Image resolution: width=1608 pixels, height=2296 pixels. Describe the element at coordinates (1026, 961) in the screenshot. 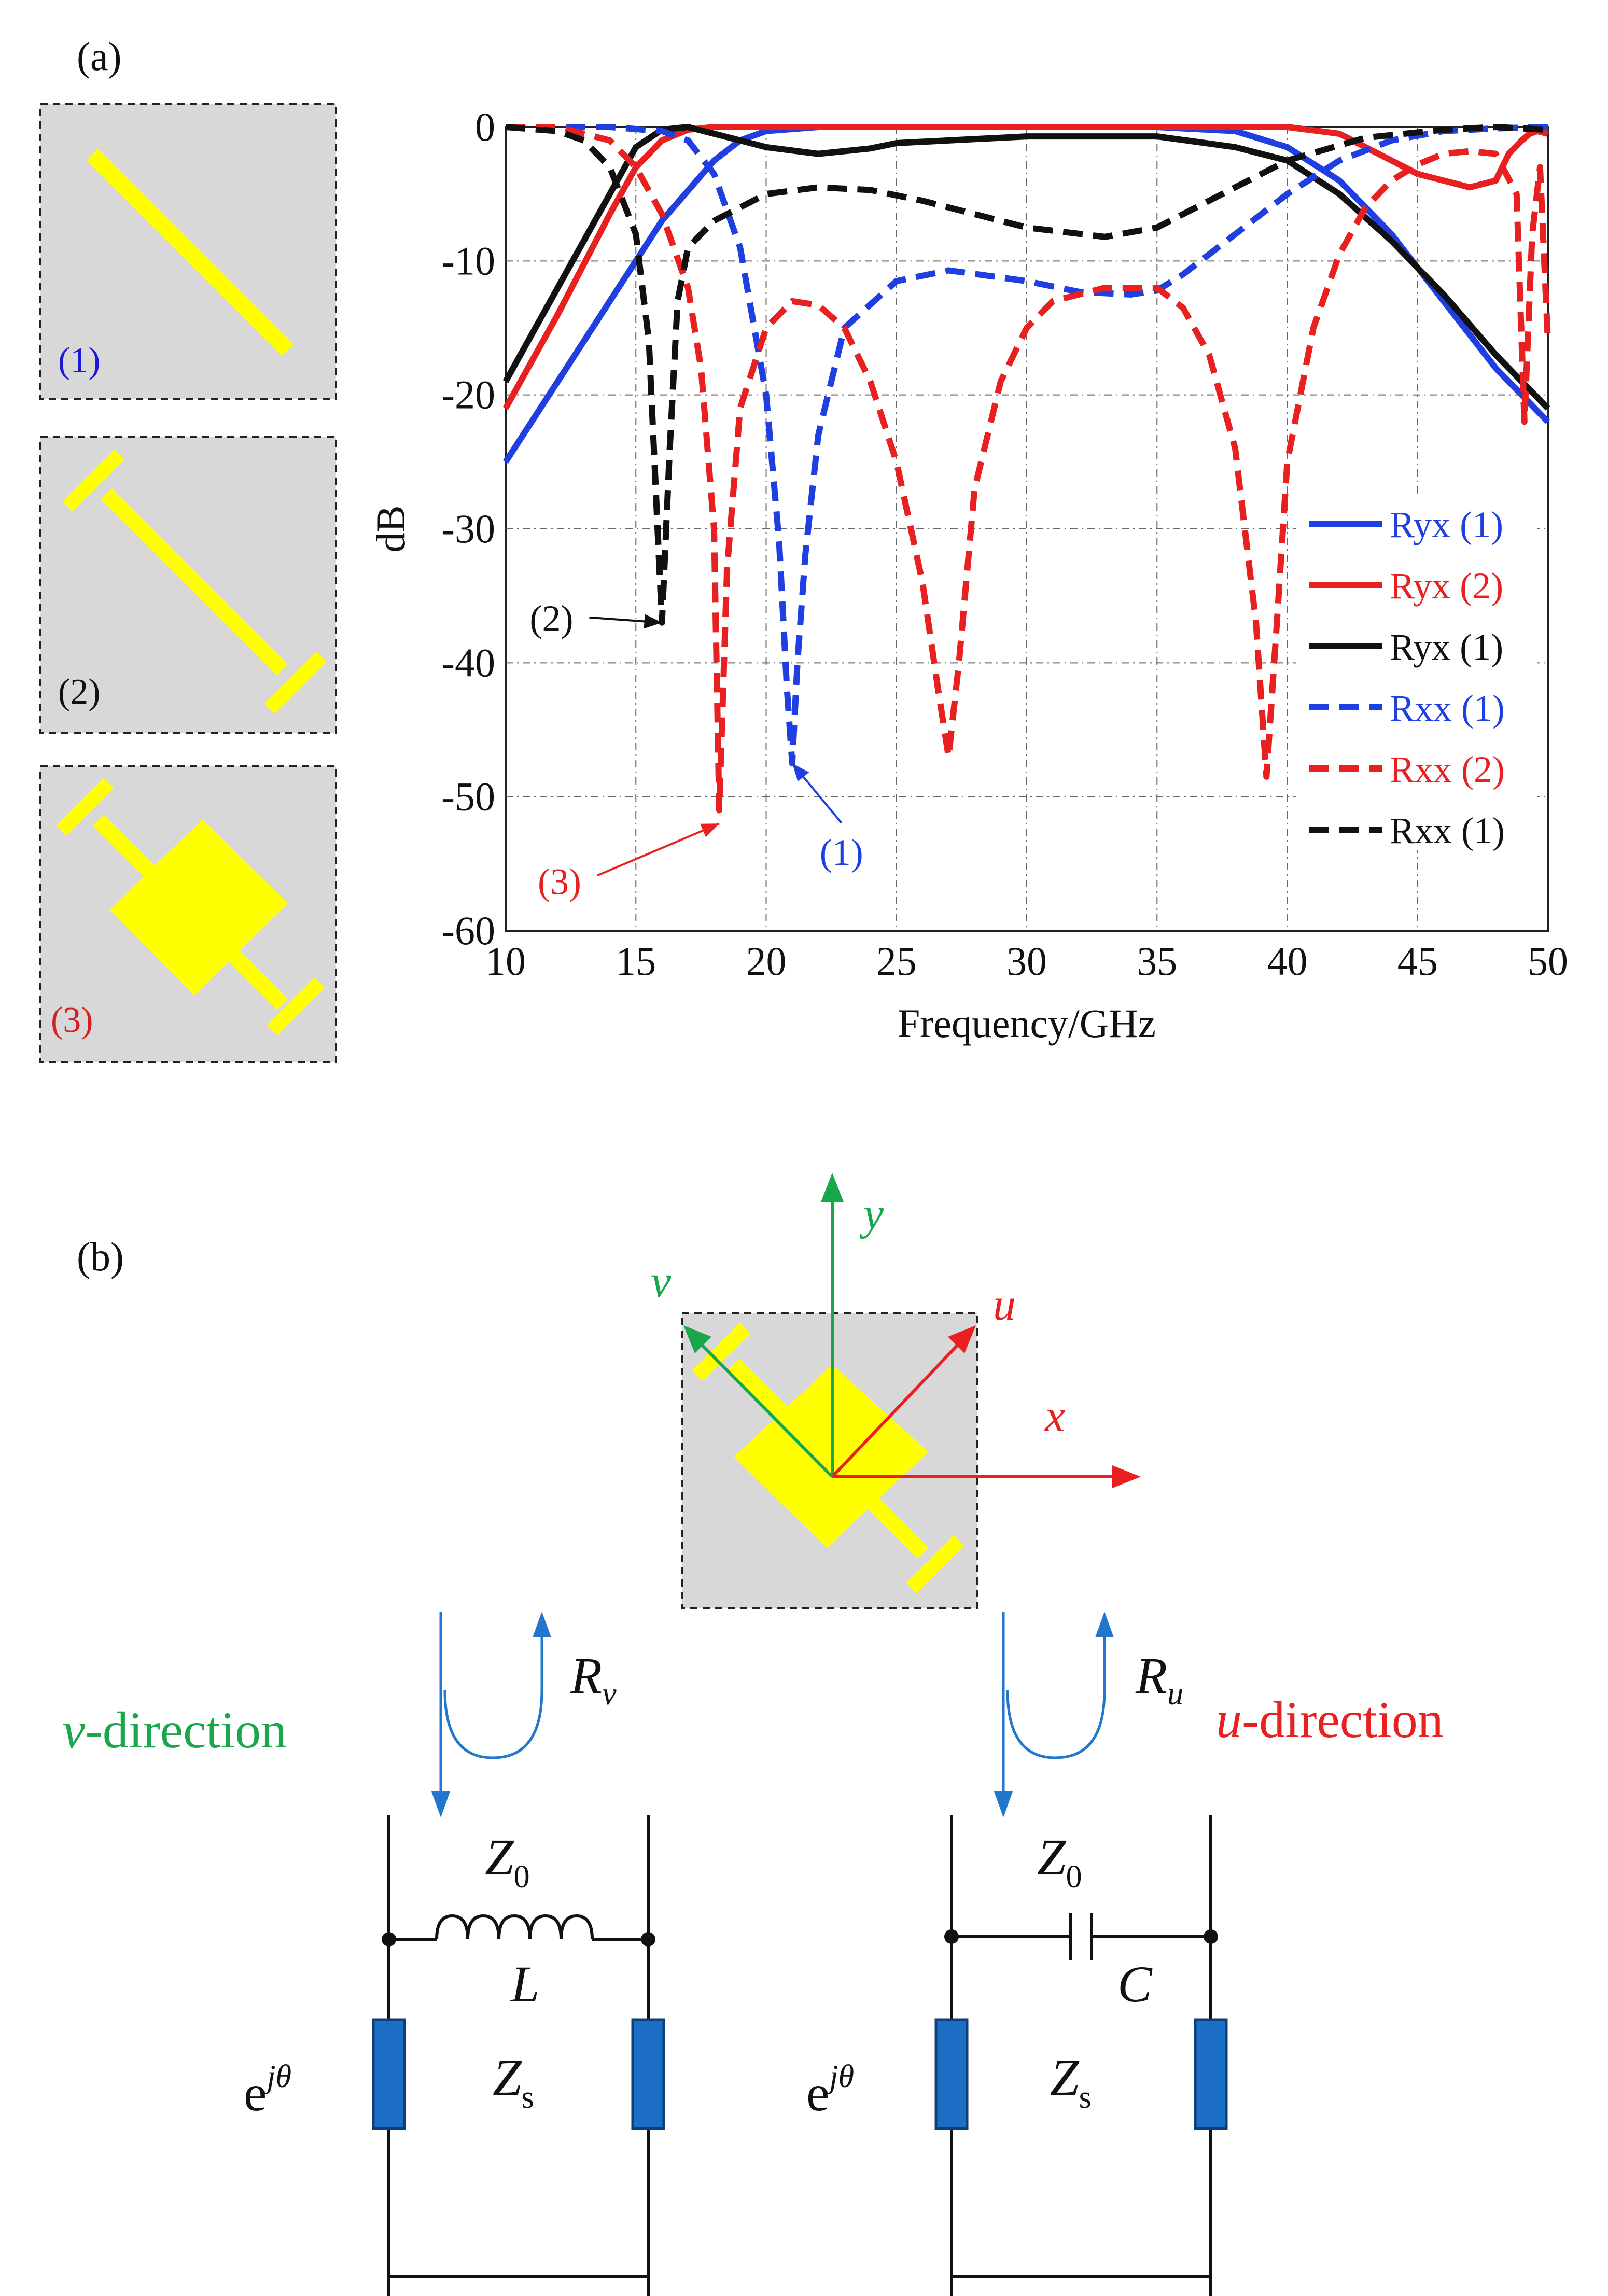

I see `x-tick-label: 30` at that location.